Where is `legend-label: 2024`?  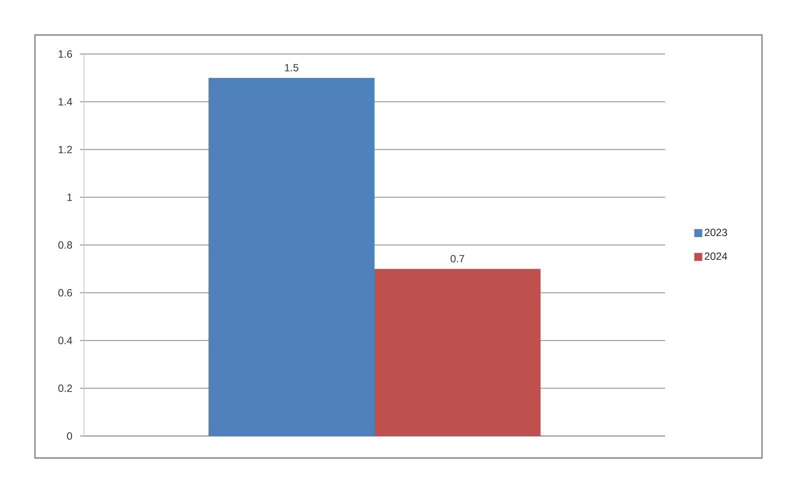 legend-label: 2024 is located at coordinates (716, 256).